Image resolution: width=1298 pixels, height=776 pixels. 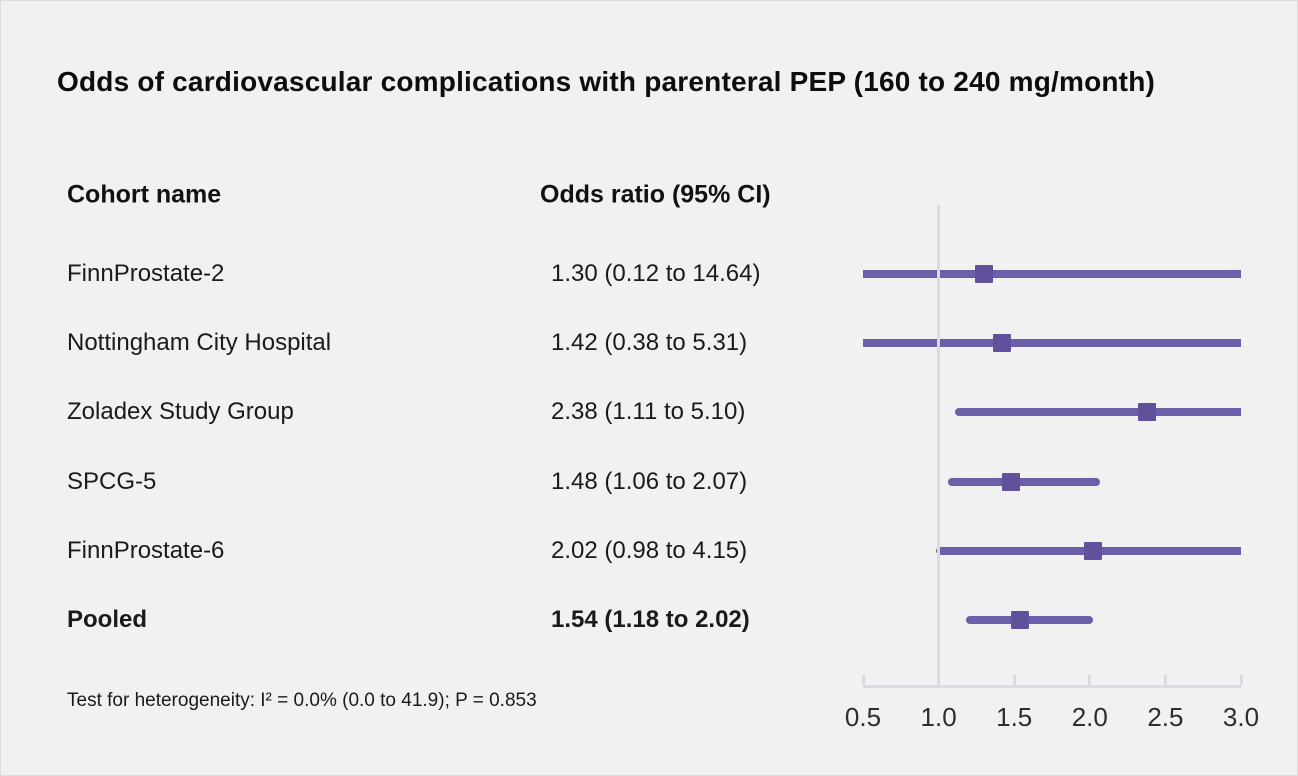 I want to click on x-axis-tick-label: 2.0, so click(x=1089, y=717).